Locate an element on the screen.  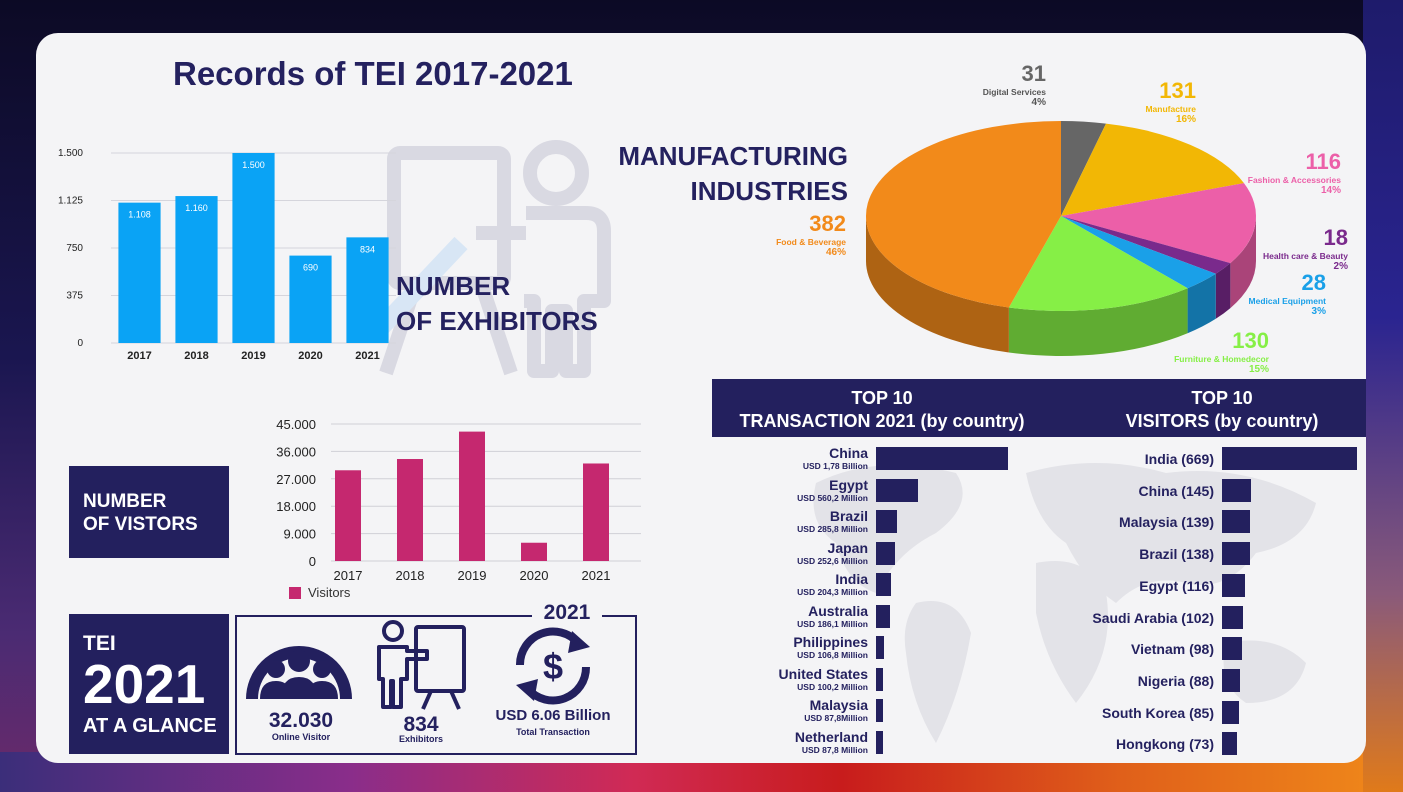
visitors-heading: NUMBER OF VISTORS is located at coordinates (140, 513).